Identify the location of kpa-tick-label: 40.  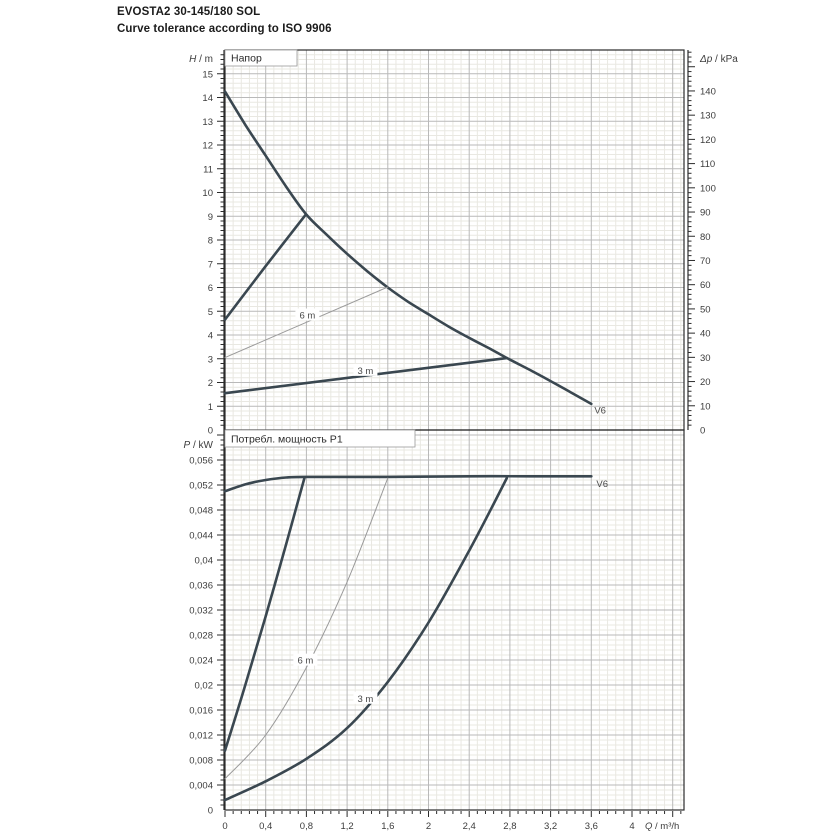
(705, 334).